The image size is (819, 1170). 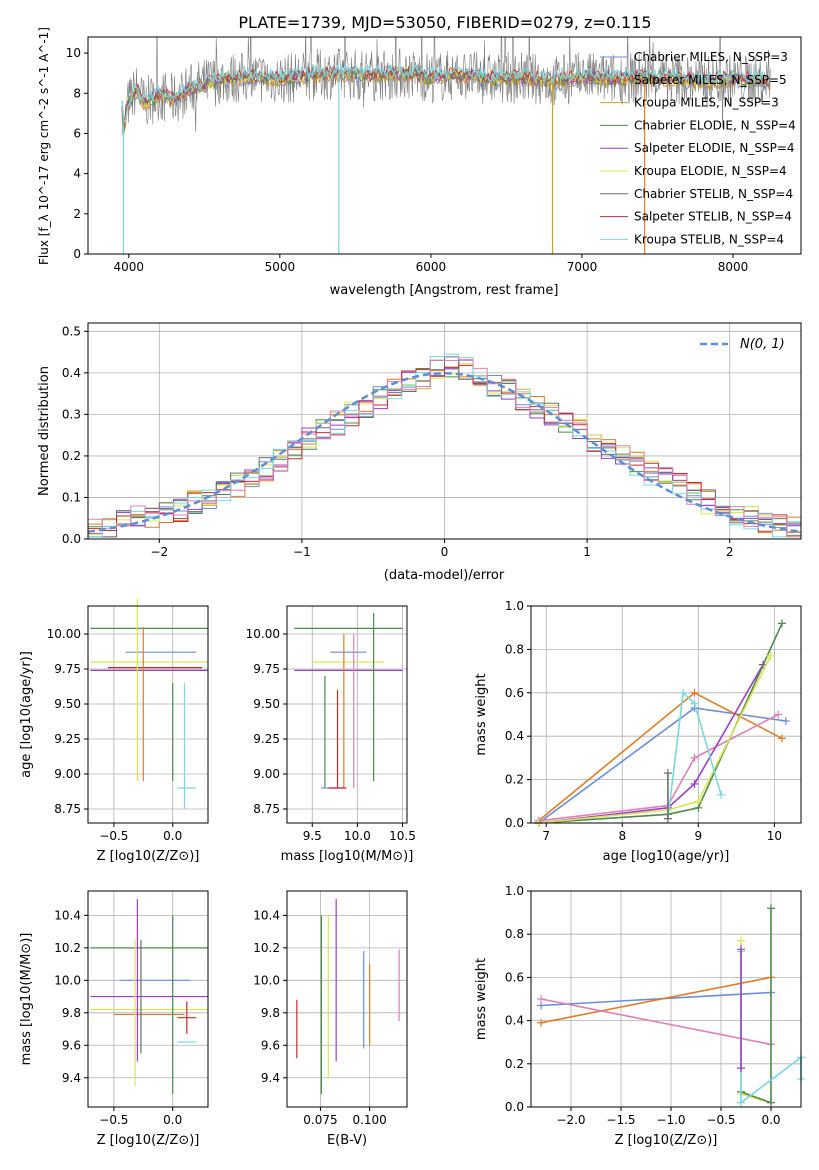 What do you see at coordinates (762, 344) in the screenshot?
I see `residuals-legend-label: N(0, 1)` at bounding box center [762, 344].